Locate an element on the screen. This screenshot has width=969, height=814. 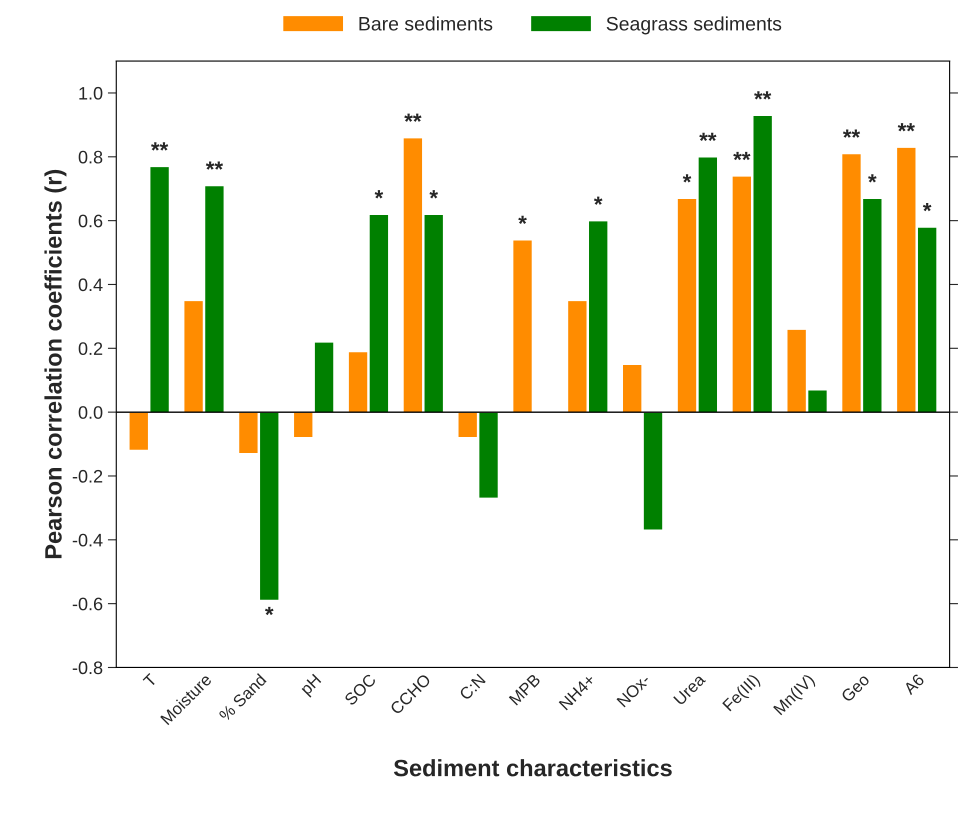
y-axis-title: Pearson correlation coefficients (r) is located at coordinates (55, 364).